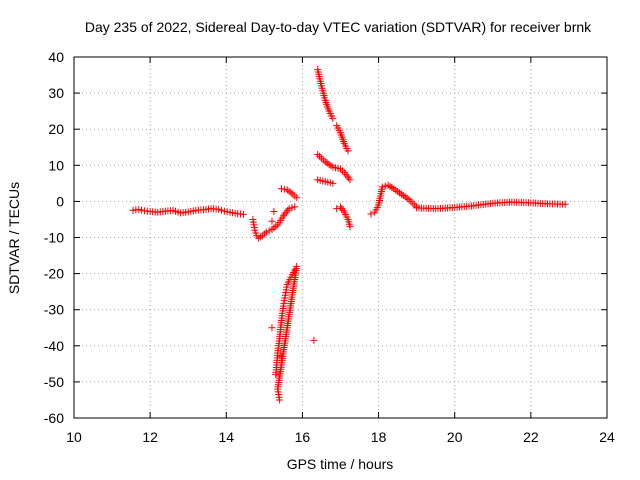 This screenshot has height=480, width=640. I want to click on y-tick-label: 10, so click(56, 165).